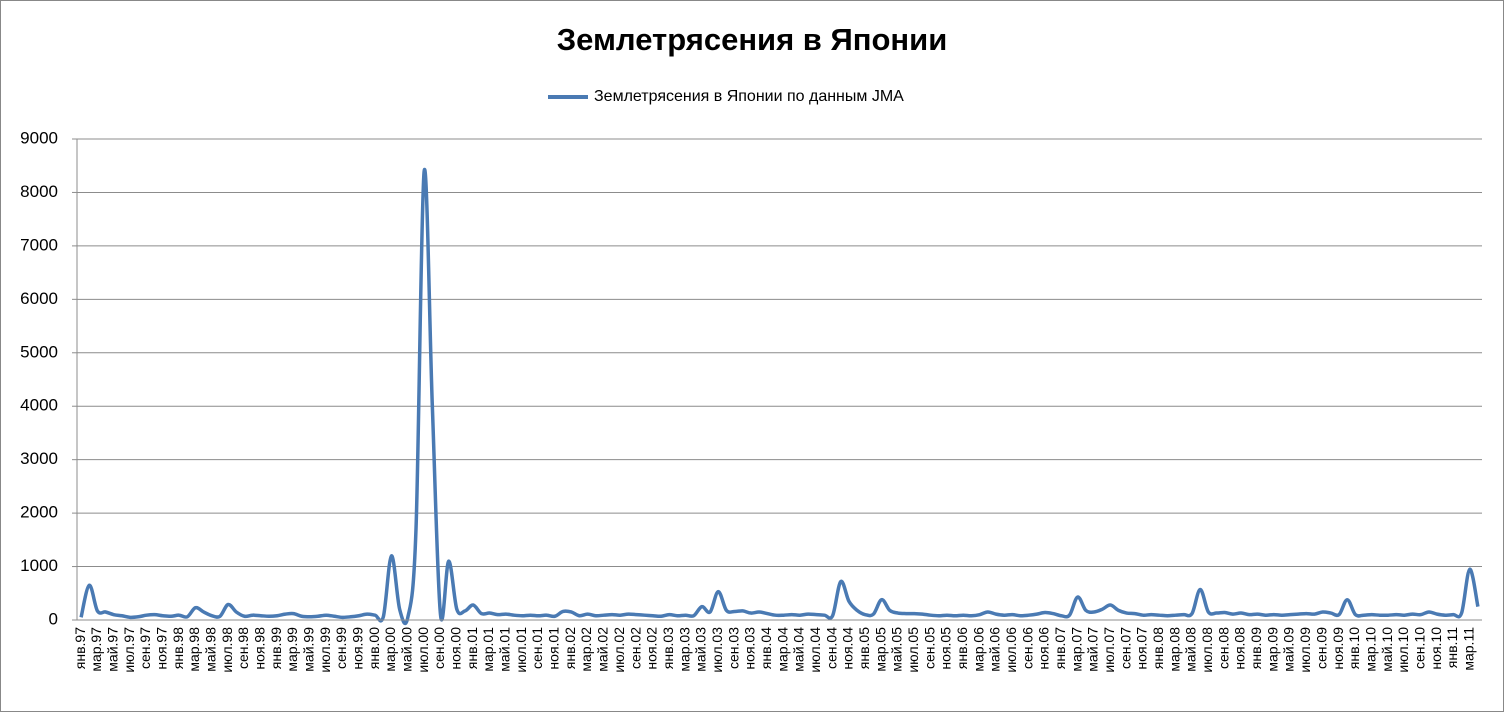 This screenshot has width=1504, height=712. Describe the element at coordinates (407, 649) in the screenshot. I see `x-tick-label: май.00` at that location.